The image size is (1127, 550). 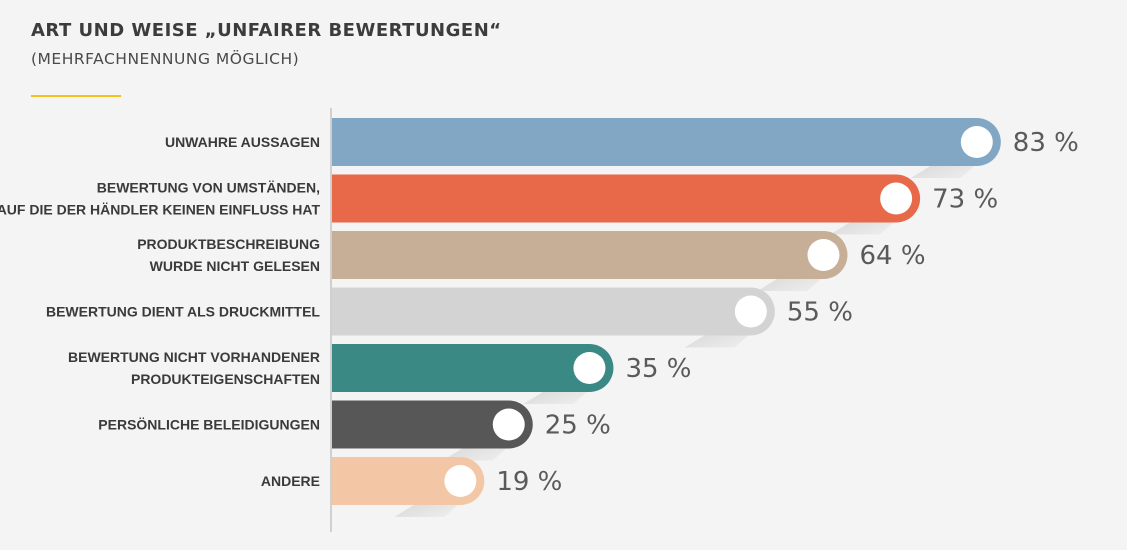 What do you see at coordinates (76, 96) in the screenshot?
I see `accent-divider` at bounding box center [76, 96].